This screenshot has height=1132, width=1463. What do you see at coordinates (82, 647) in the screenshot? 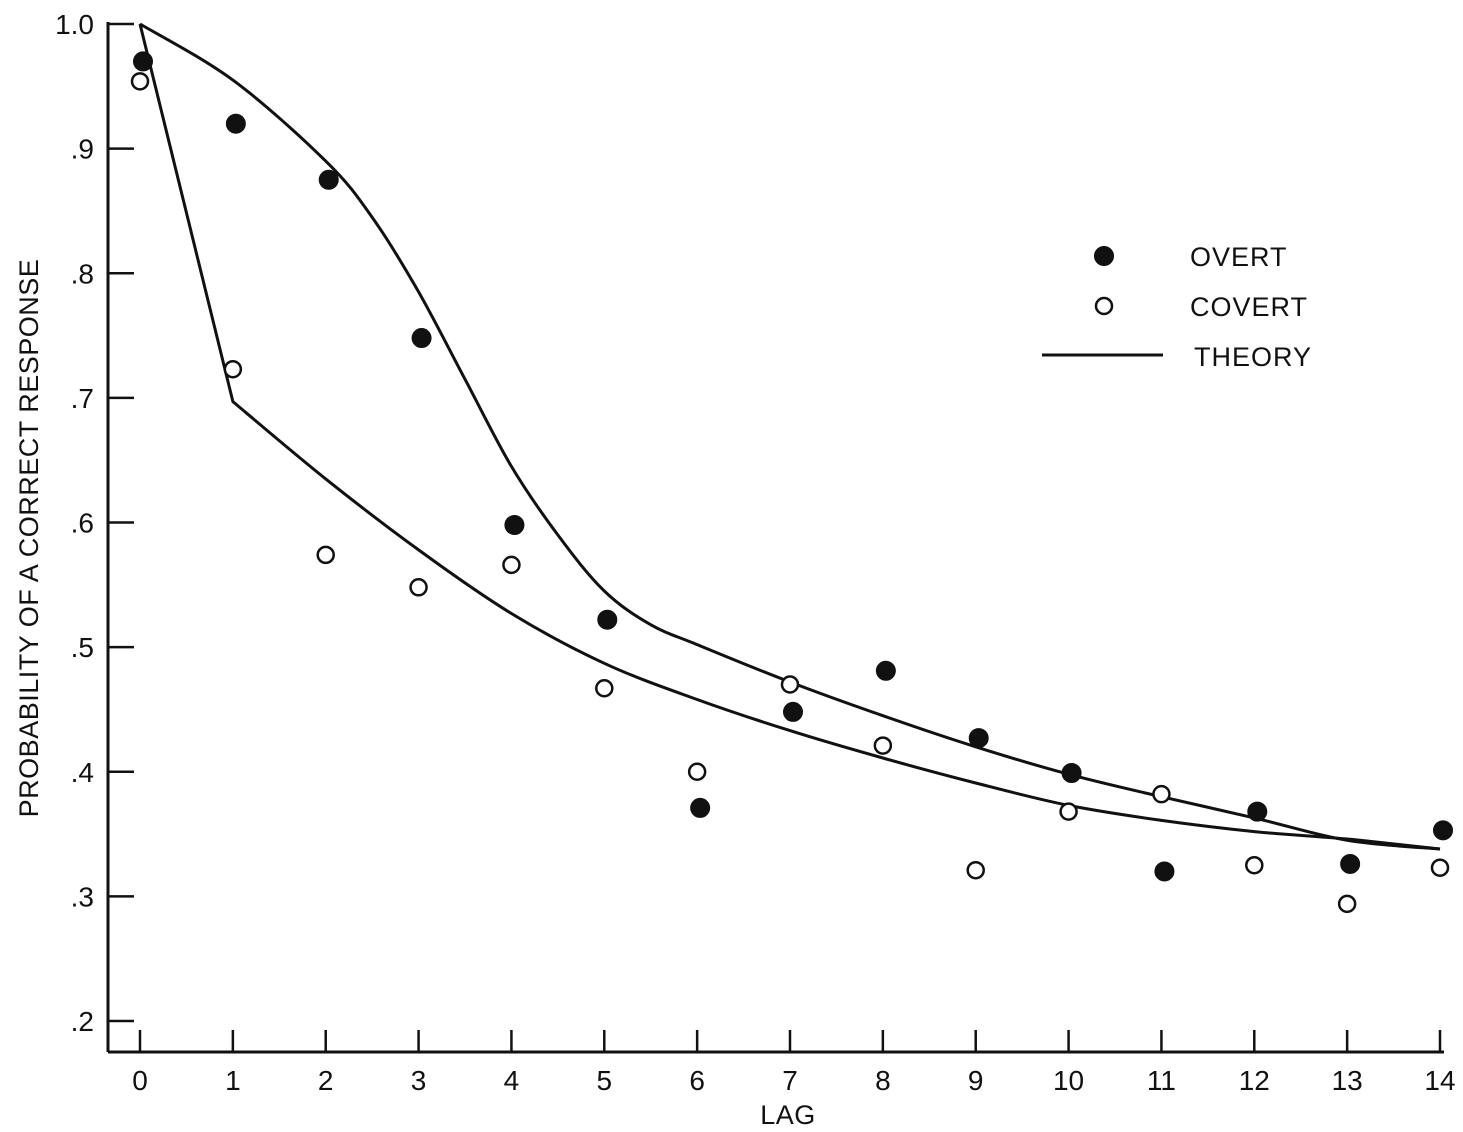
I see `y-tick-label: .5` at bounding box center [82, 647].